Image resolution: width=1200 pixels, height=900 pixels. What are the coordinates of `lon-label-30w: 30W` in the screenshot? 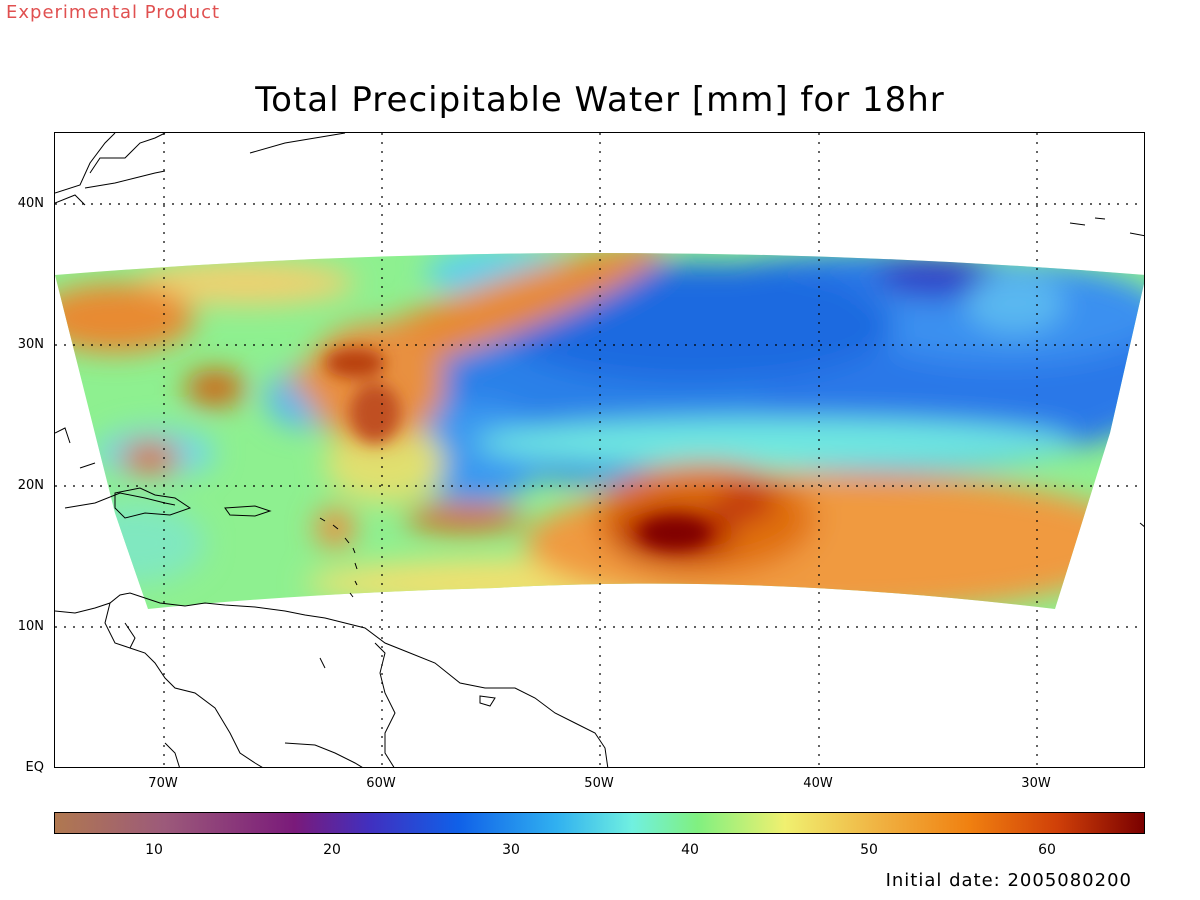 It's located at (1036, 783).